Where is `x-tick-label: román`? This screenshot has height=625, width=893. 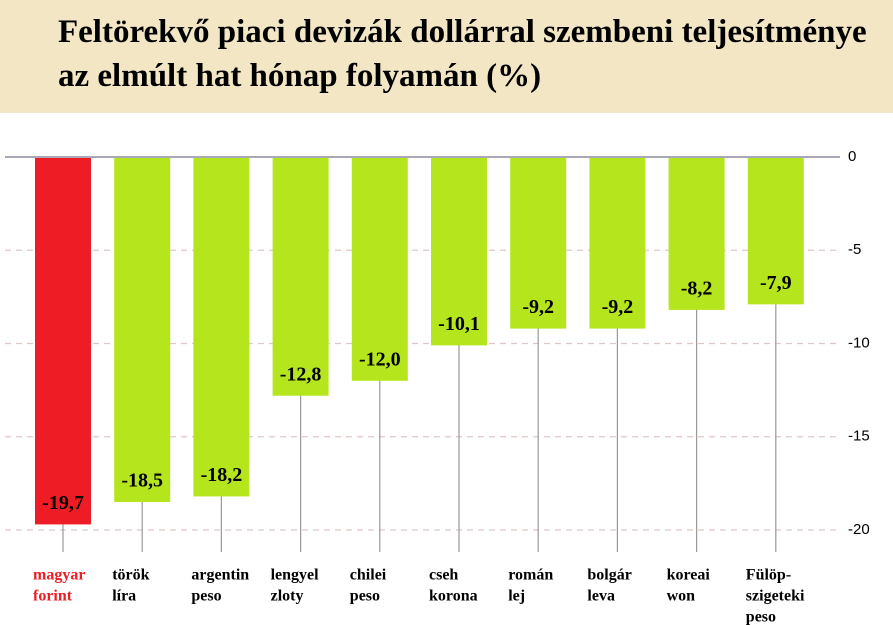 x-tick-label: román is located at coordinates (530, 575).